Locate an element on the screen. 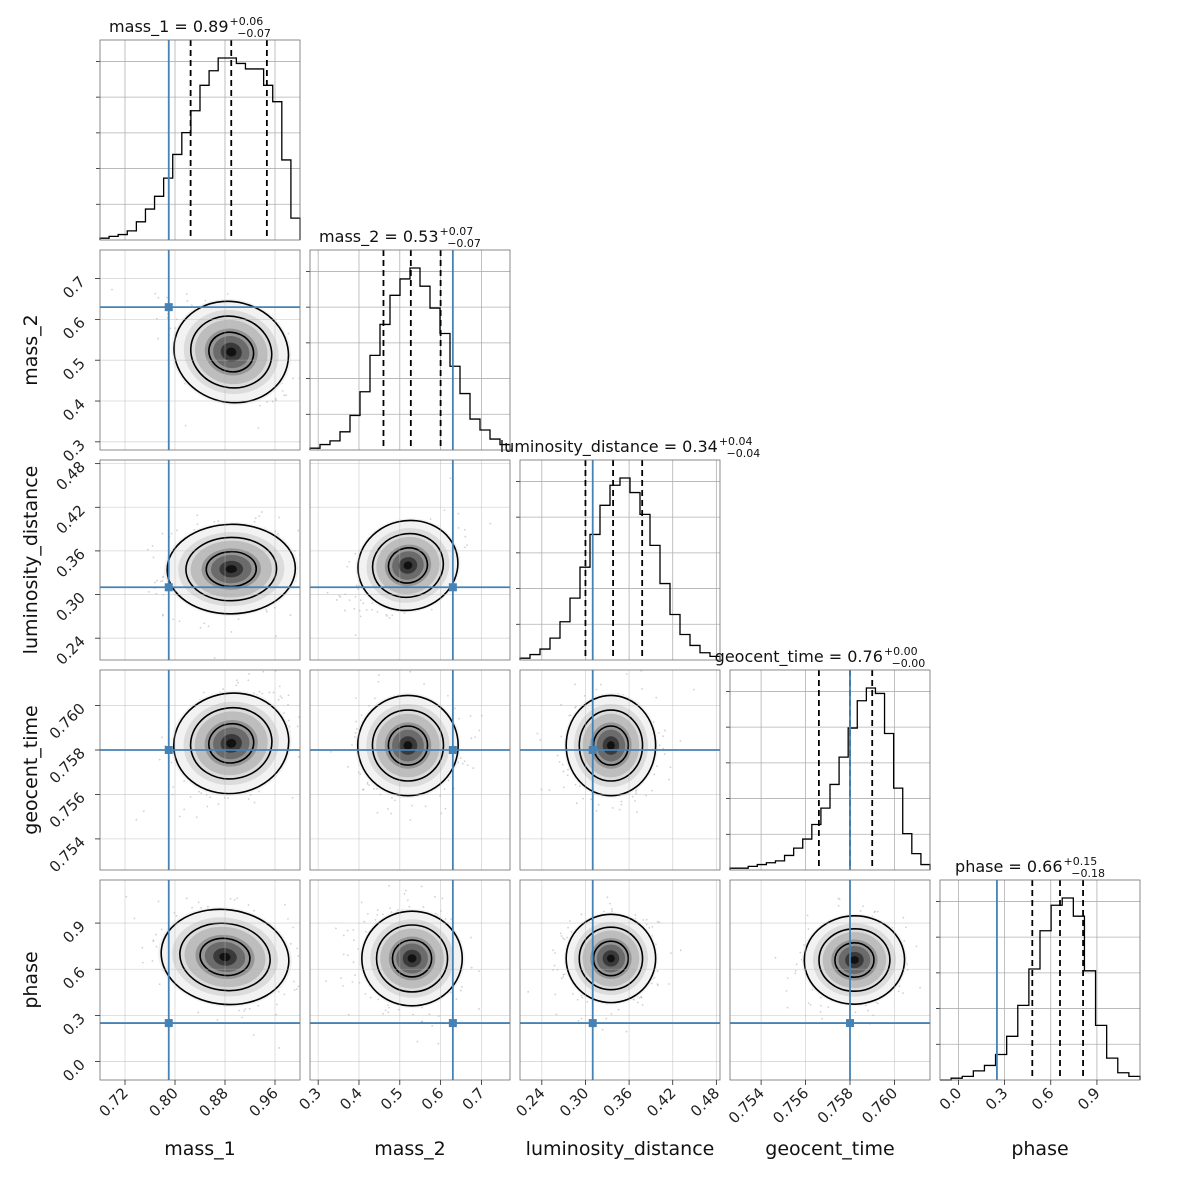 The image size is (1180, 1180). y-tick-label: 0.30 is located at coordinates (70, 607).